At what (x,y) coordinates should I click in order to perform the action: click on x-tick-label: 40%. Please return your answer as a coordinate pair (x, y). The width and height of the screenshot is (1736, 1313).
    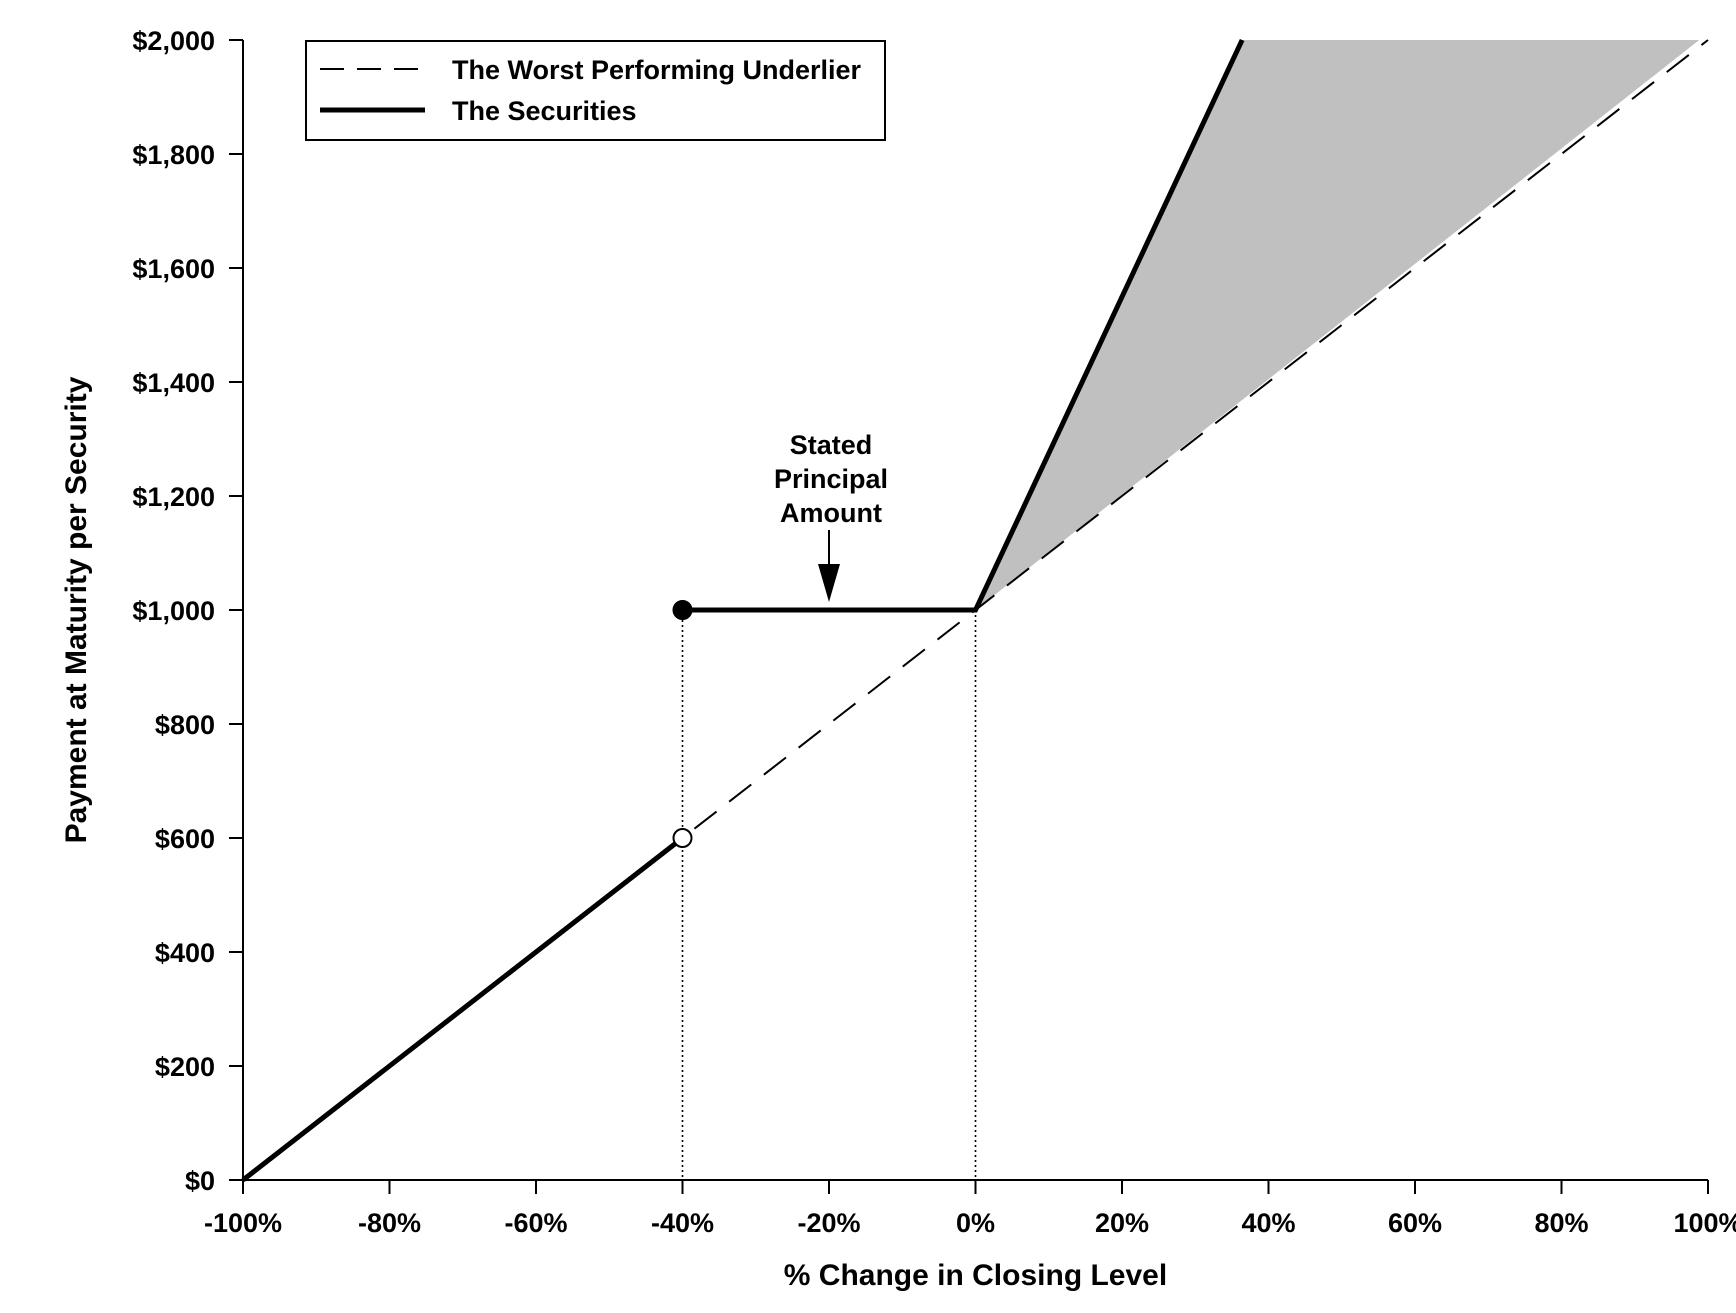
    Looking at the image, I should click on (1268, 1223).